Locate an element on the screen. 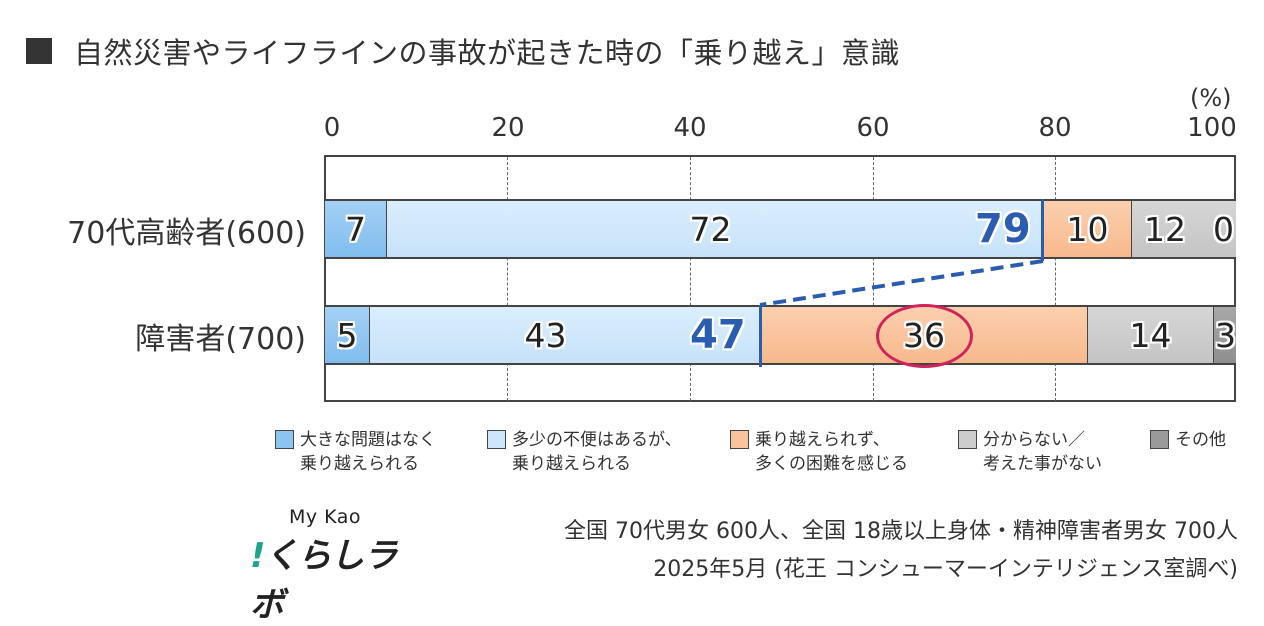  logo-exclamation-icon: ! is located at coordinates (257, 556).